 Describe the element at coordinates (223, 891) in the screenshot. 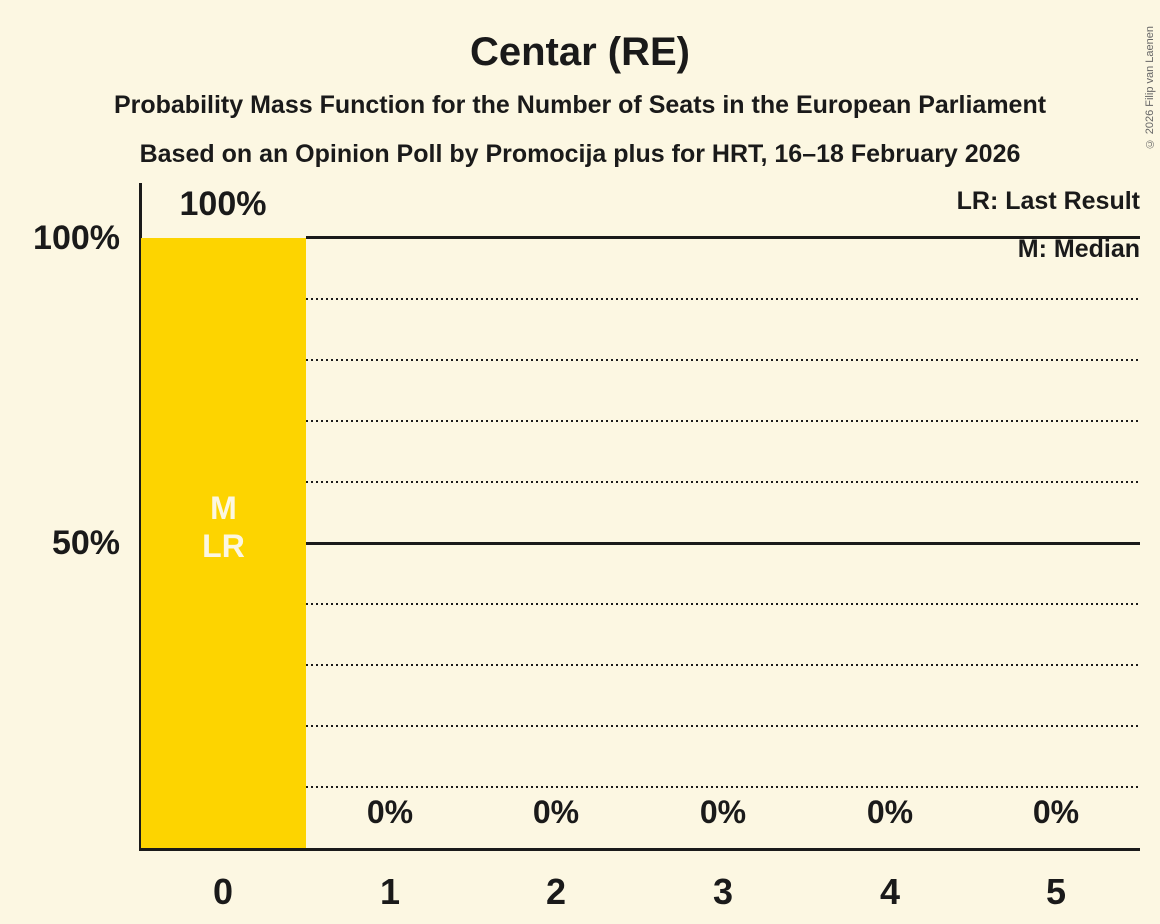

I see `x-axis-tick-0: 0` at that location.